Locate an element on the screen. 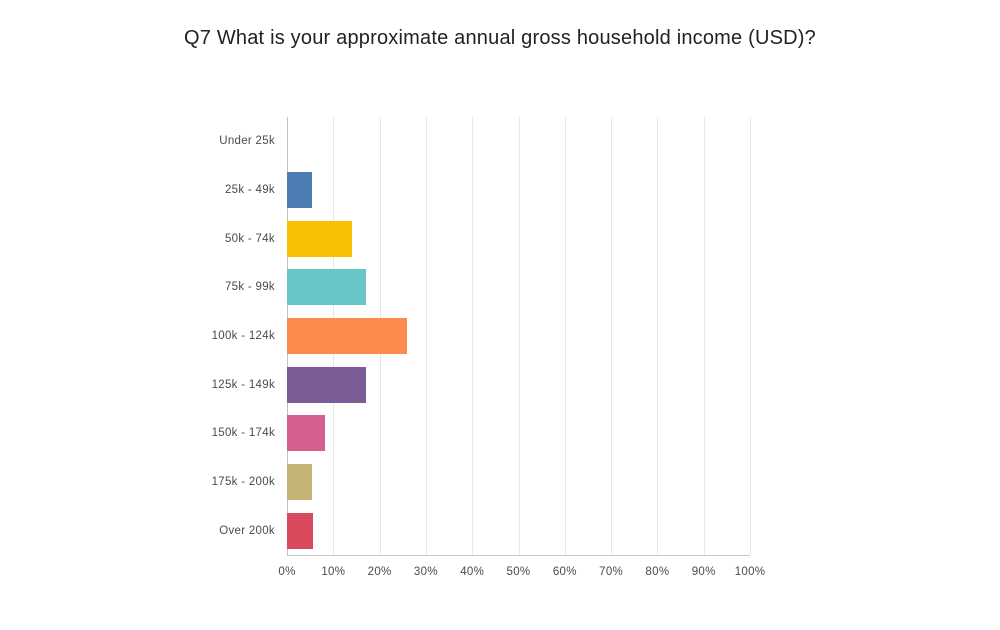 This screenshot has height=630, width=1000. bar-175k-200k is located at coordinates (299, 482).